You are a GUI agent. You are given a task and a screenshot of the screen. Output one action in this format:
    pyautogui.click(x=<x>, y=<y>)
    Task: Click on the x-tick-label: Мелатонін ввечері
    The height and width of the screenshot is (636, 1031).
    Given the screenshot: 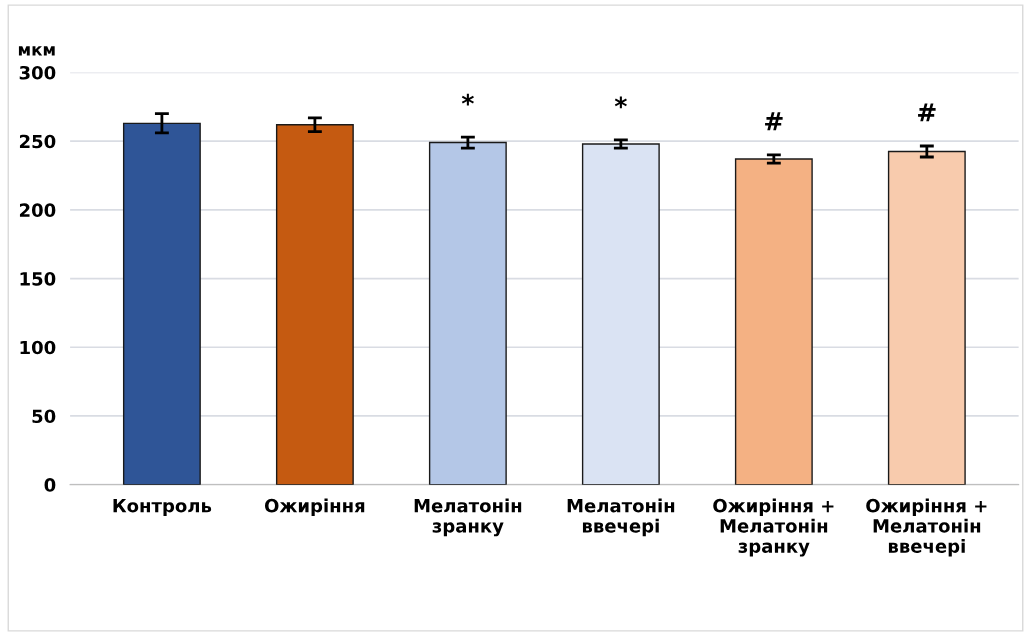 What is the action you would take?
    pyautogui.click(x=621, y=517)
    